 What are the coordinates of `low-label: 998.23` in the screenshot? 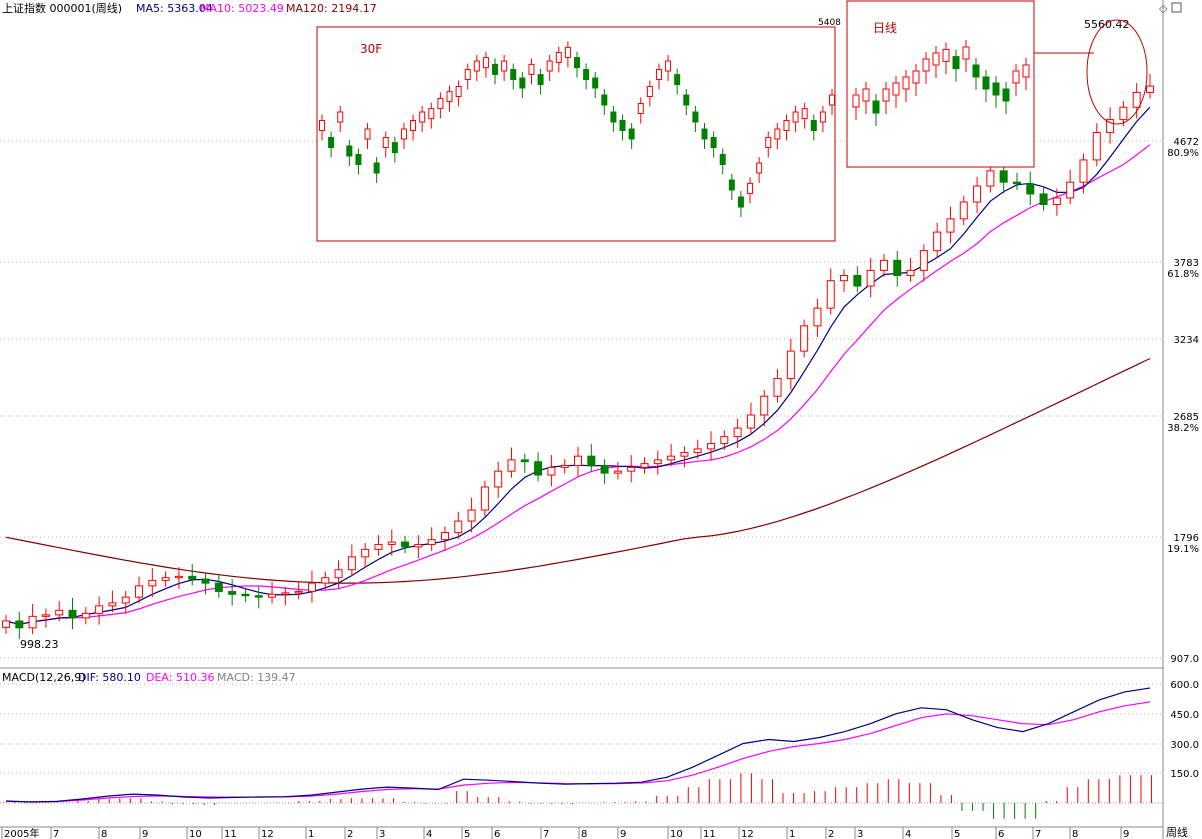 It's located at (39, 644).